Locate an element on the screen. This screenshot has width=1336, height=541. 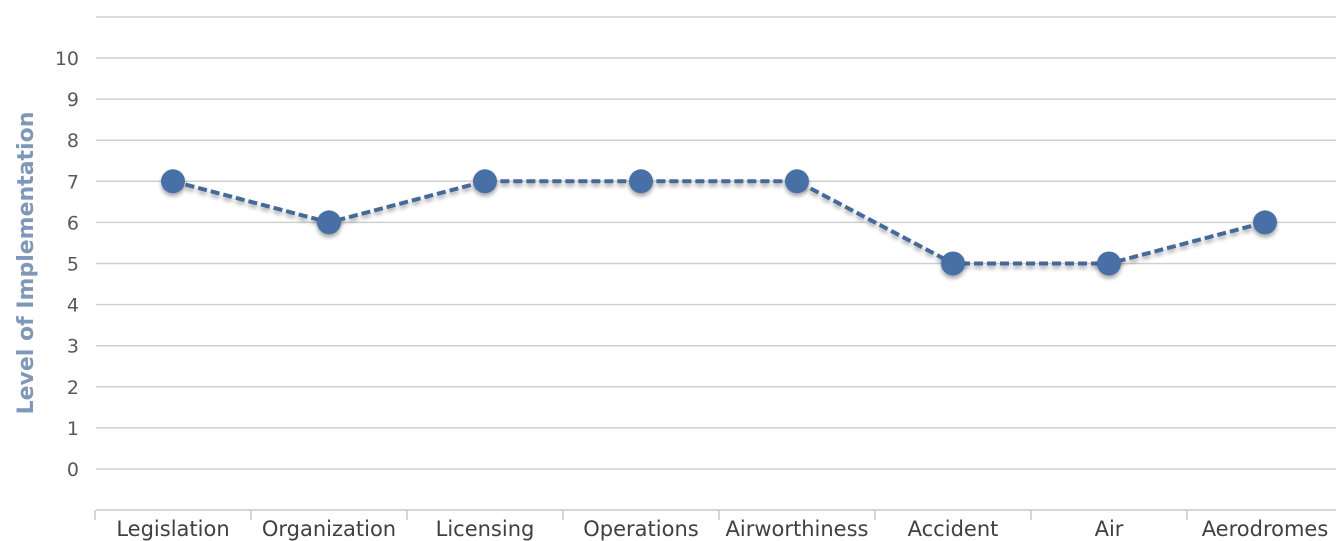
x-category-label: Aerodromes is located at coordinates (1265, 529).